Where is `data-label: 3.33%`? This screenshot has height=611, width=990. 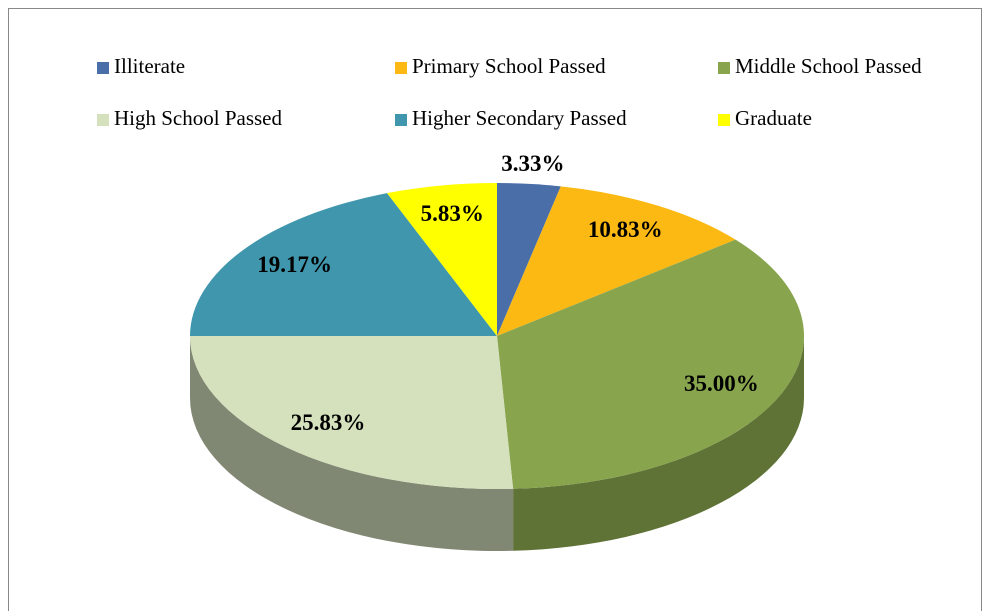
data-label: 3.33% is located at coordinates (532, 163).